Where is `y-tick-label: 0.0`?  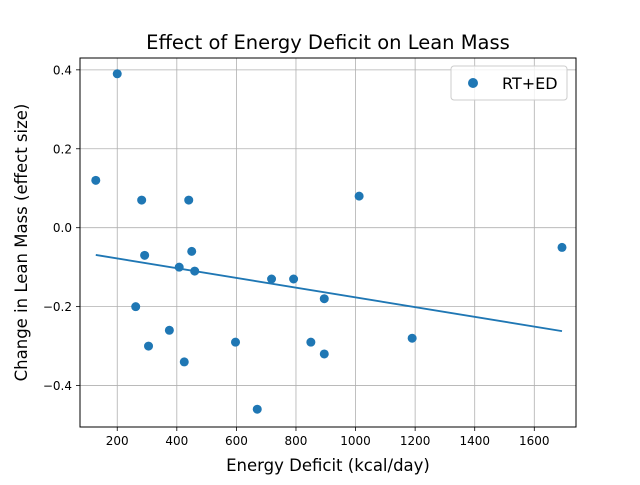
y-tick-label: 0.0 is located at coordinates (62, 228).